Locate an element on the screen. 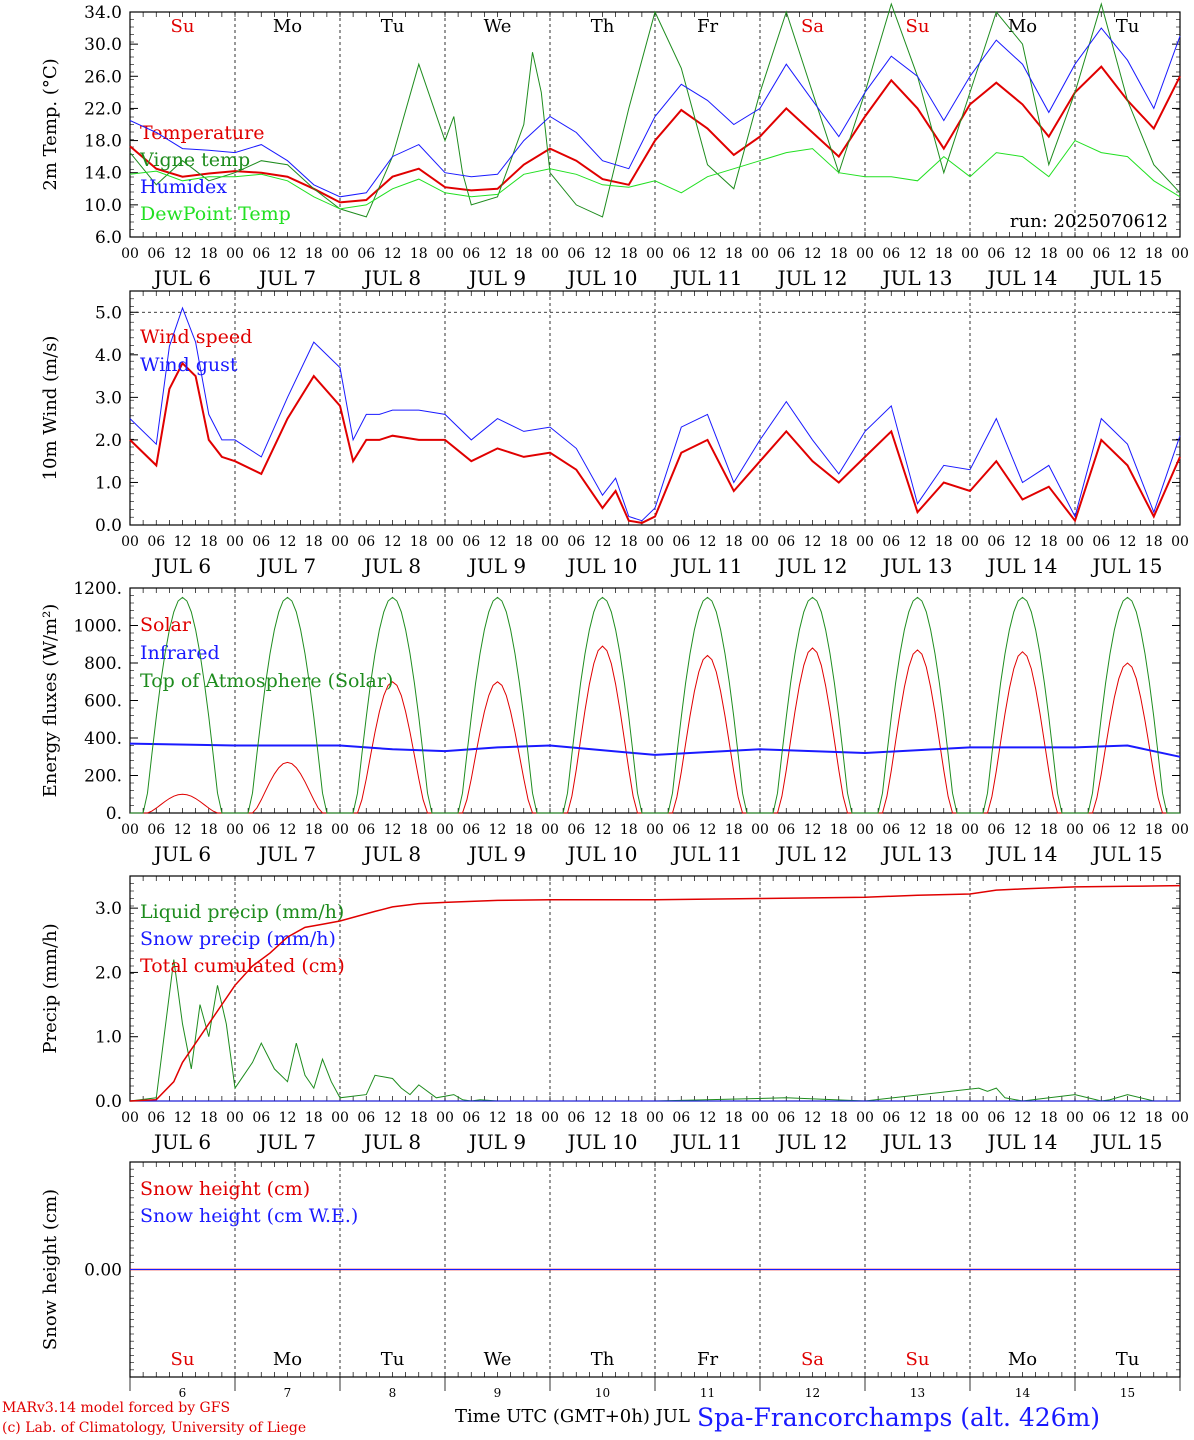 This screenshot has height=1440, width=1194. y-tick-label: 2.0 is located at coordinates (108, 973).